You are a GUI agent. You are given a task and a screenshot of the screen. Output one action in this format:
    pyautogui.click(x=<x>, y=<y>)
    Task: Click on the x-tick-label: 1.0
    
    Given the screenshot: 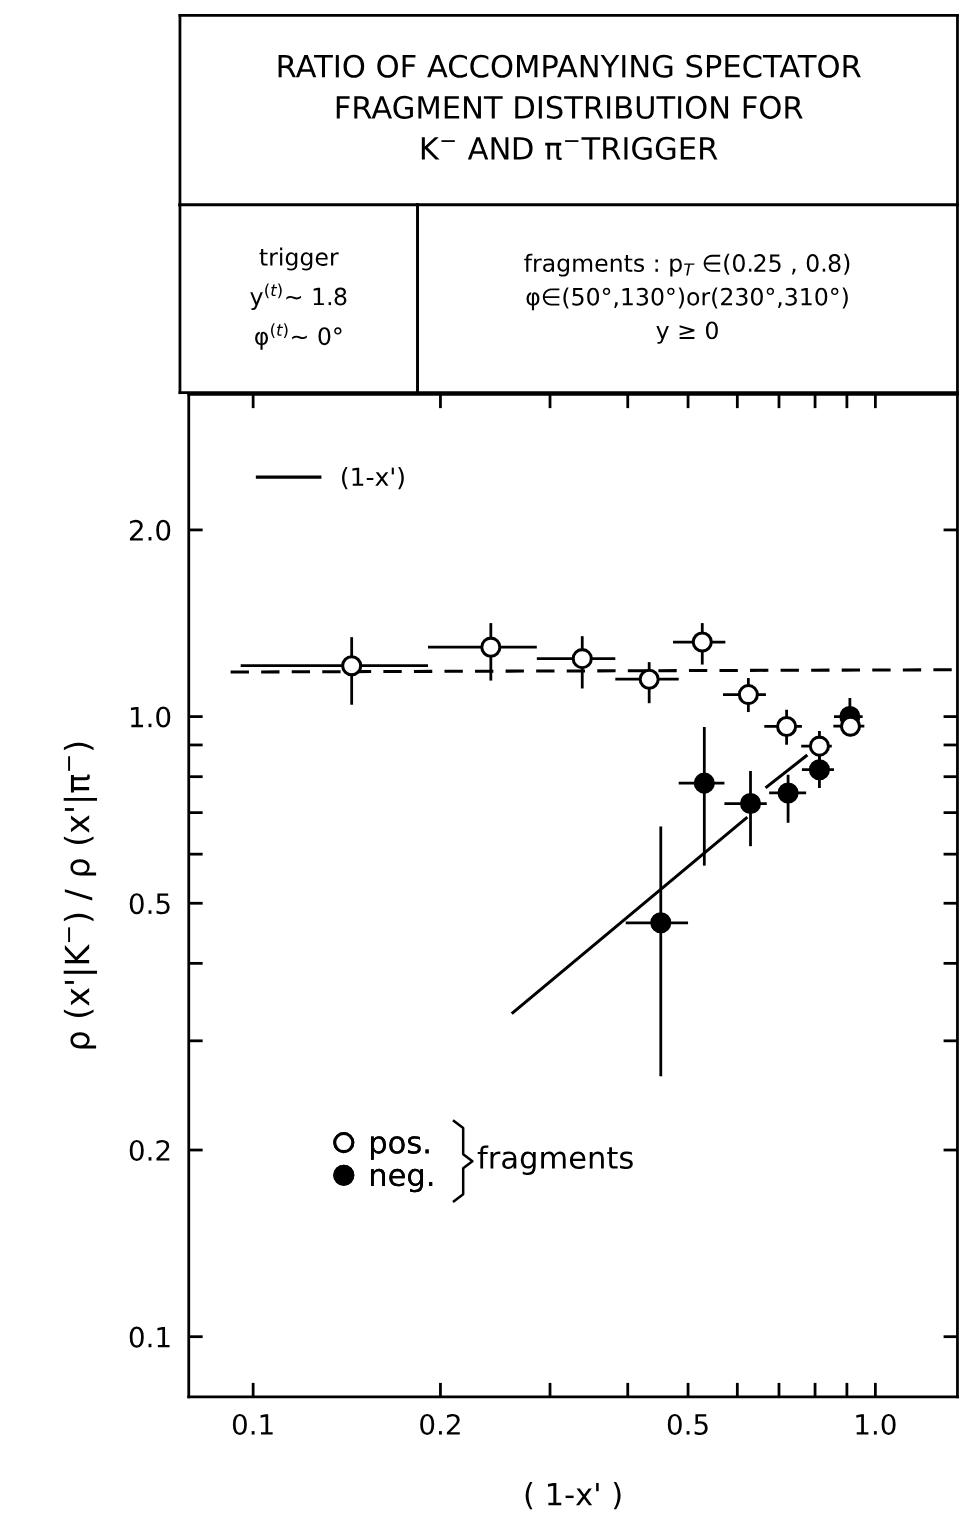 What is the action you would take?
    pyautogui.click(x=876, y=1424)
    